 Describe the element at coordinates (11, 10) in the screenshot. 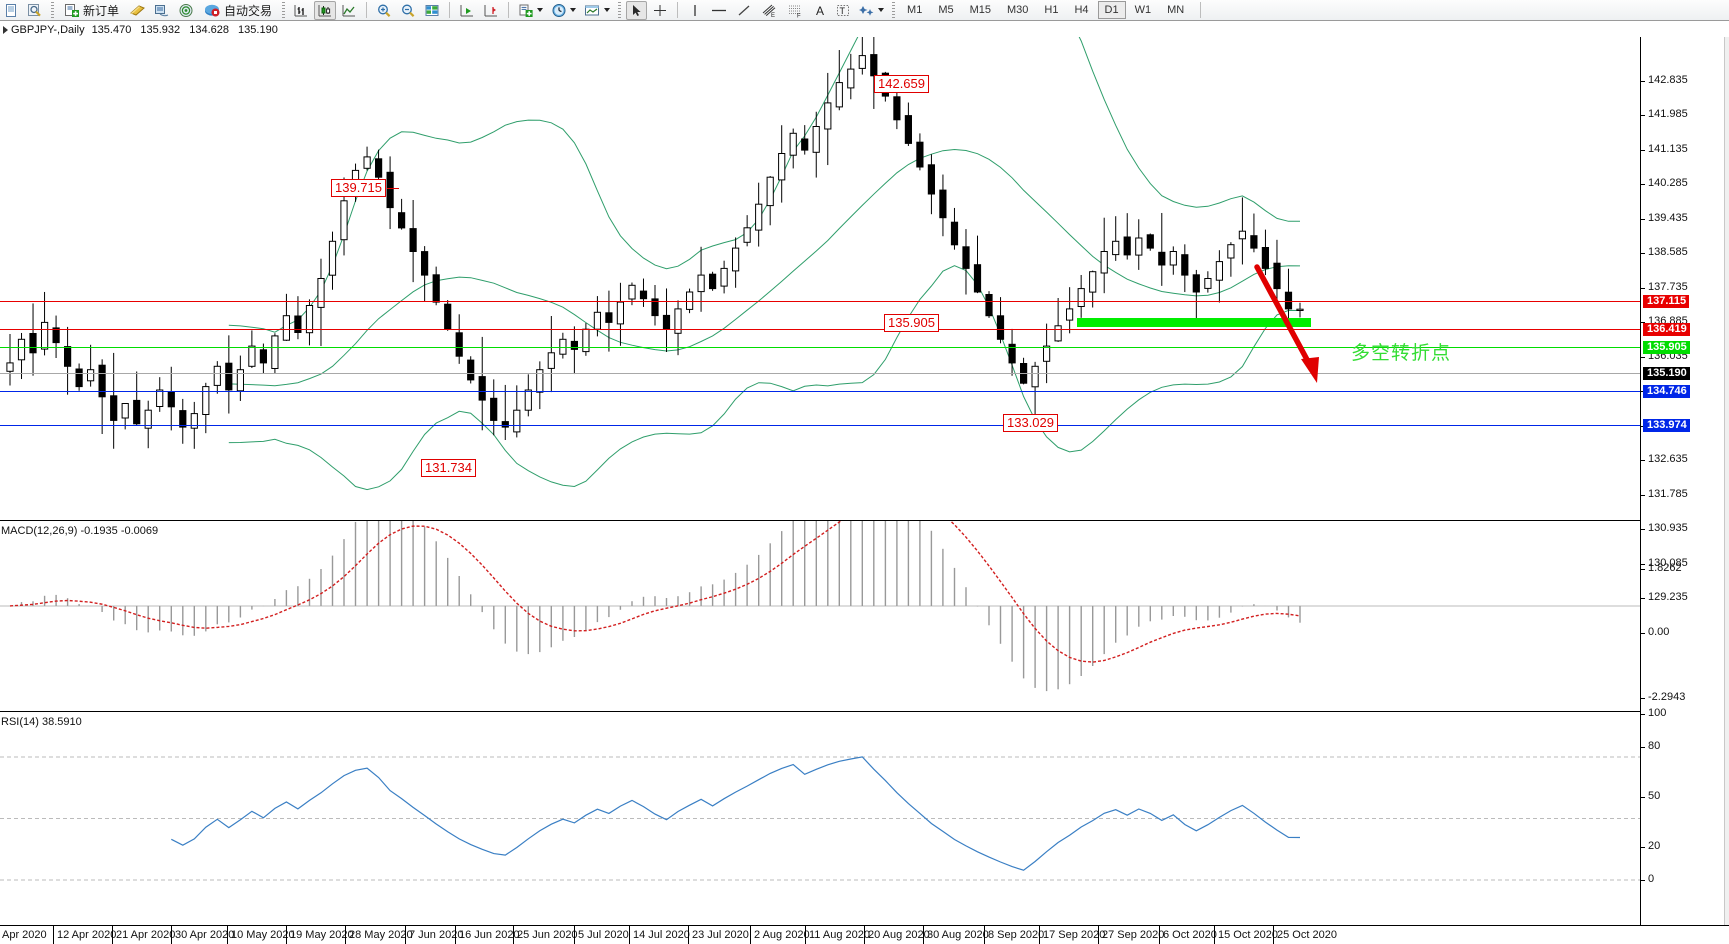

I see `new-chart-icon` at that location.